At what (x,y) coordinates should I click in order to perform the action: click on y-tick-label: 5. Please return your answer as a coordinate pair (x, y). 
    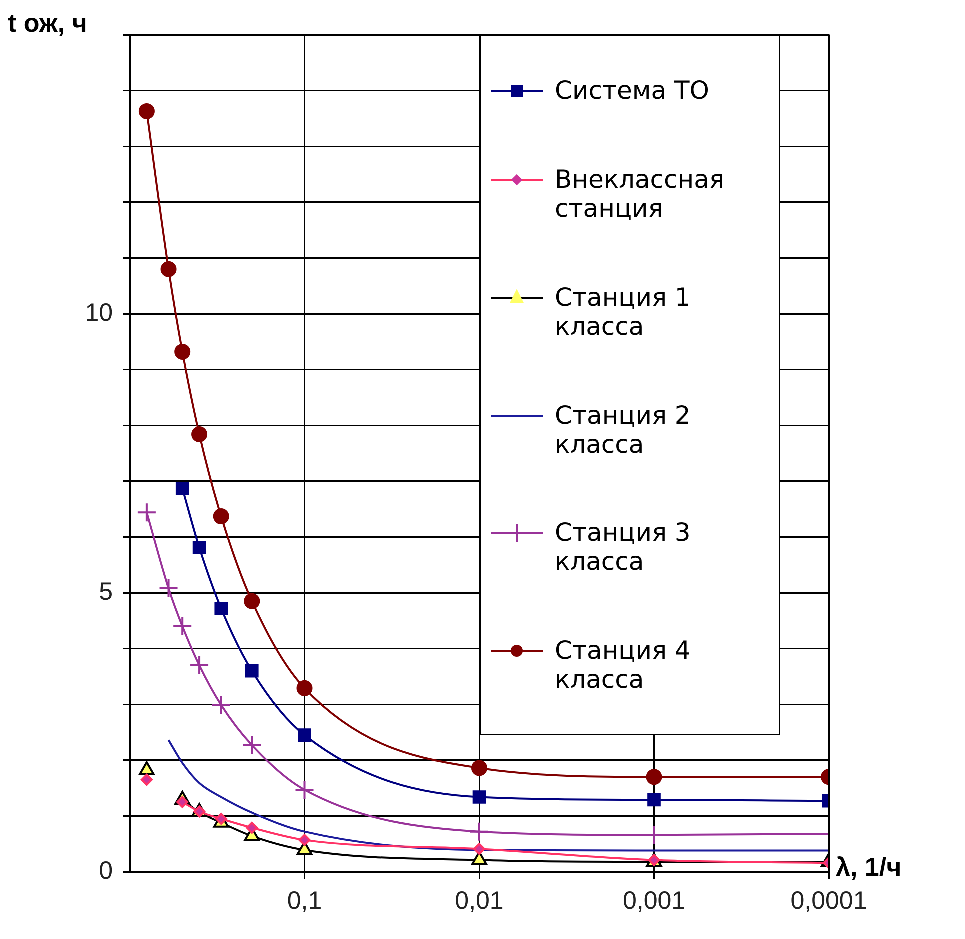
    Looking at the image, I should click on (106, 592).